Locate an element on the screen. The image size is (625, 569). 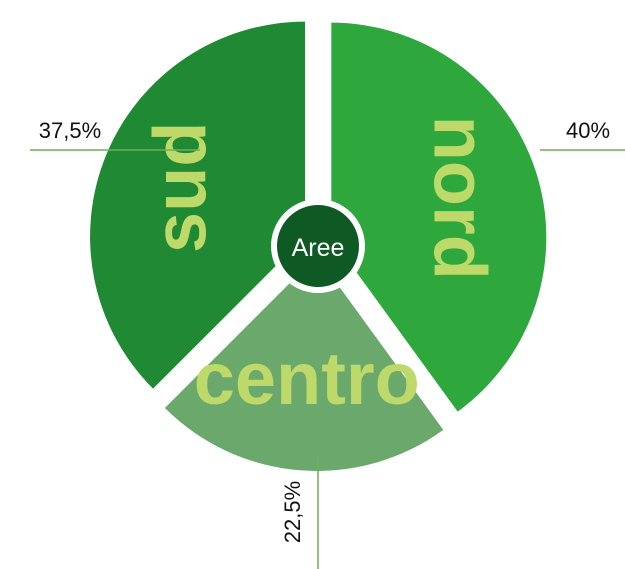
center-badge is located at coordinates (318, 246).